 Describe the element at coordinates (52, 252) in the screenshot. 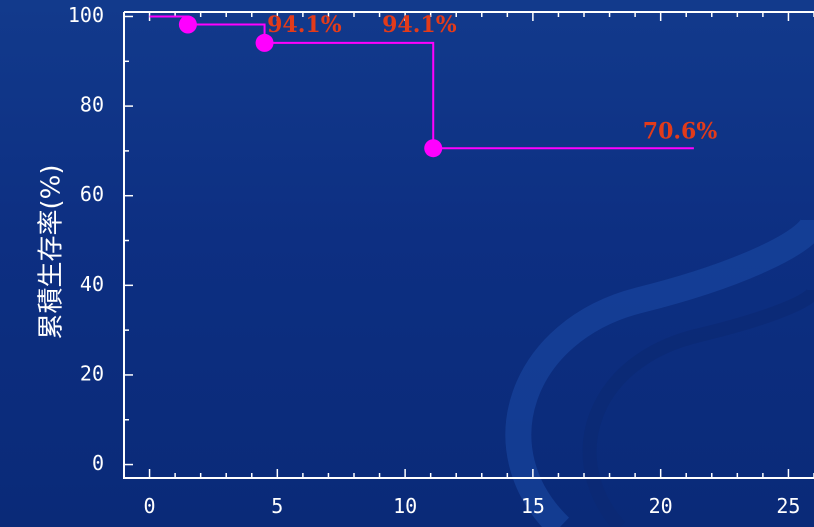

I see `y-axis-label: 累積生存率(%)` at that location.